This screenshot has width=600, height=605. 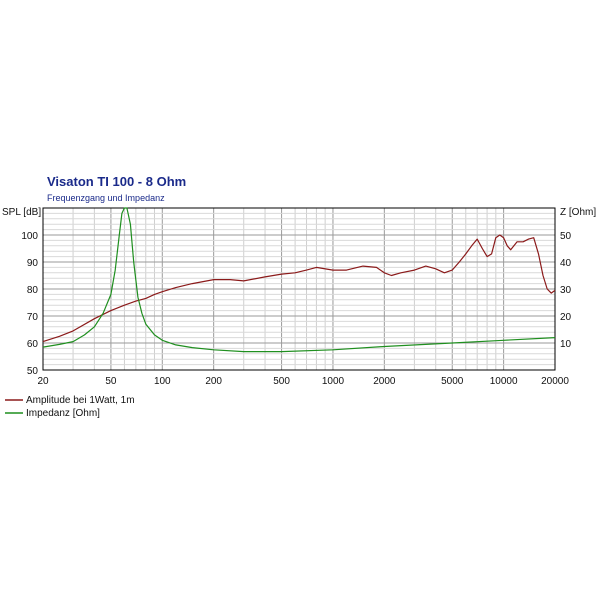 What do you see at coordinates (33, 290) in the screenshot?
I see `y-tick-label-left: 80` at bounding box center [33, 290].